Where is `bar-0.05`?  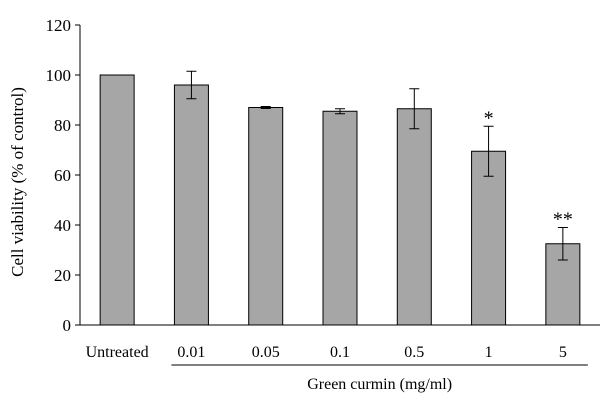 bar-0.05 is located at coordinates (266, 216).